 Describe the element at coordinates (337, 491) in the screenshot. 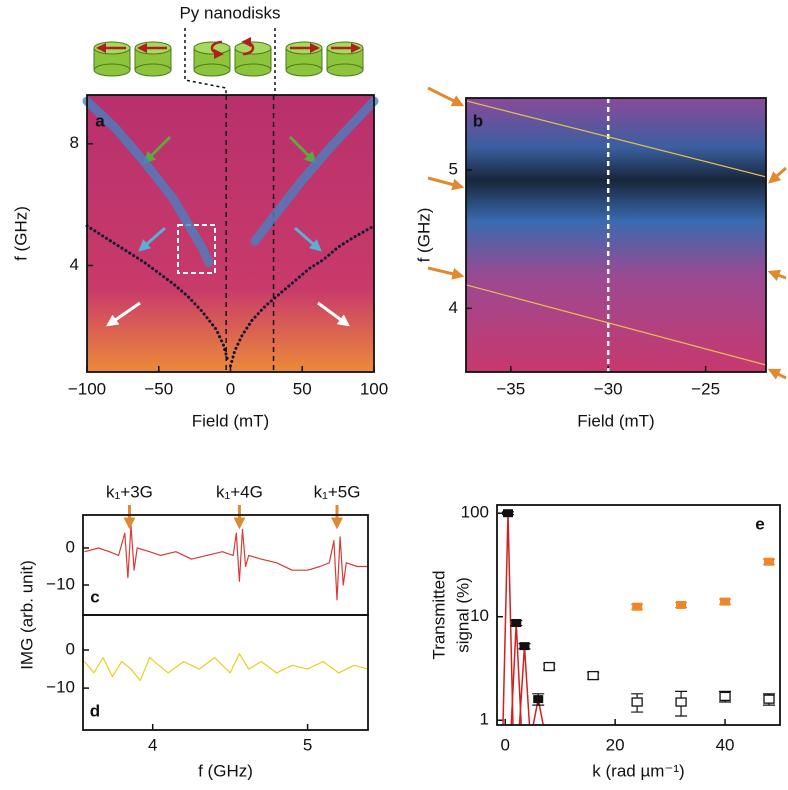

I see `annotation: k₁+5G` at that location.